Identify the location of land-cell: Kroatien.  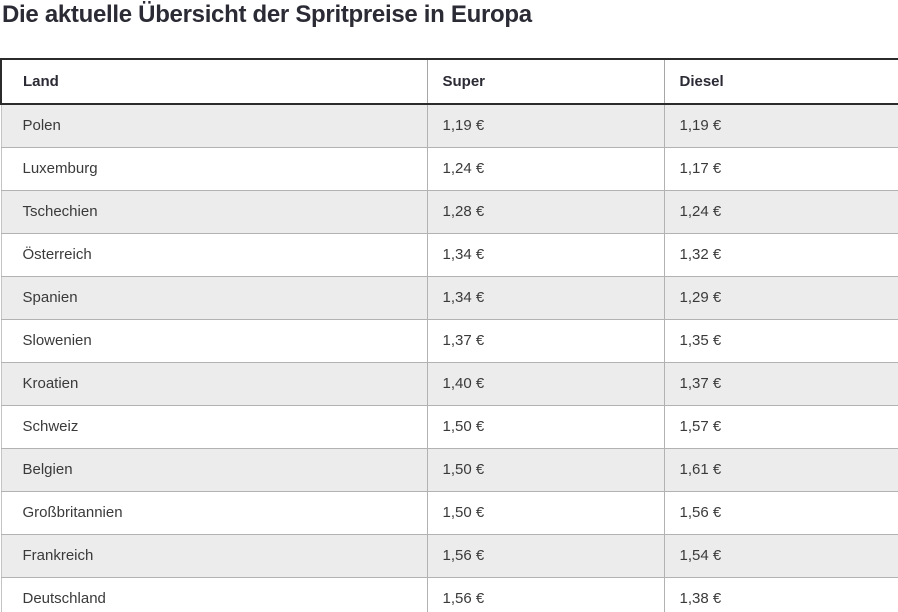
(214, 383).